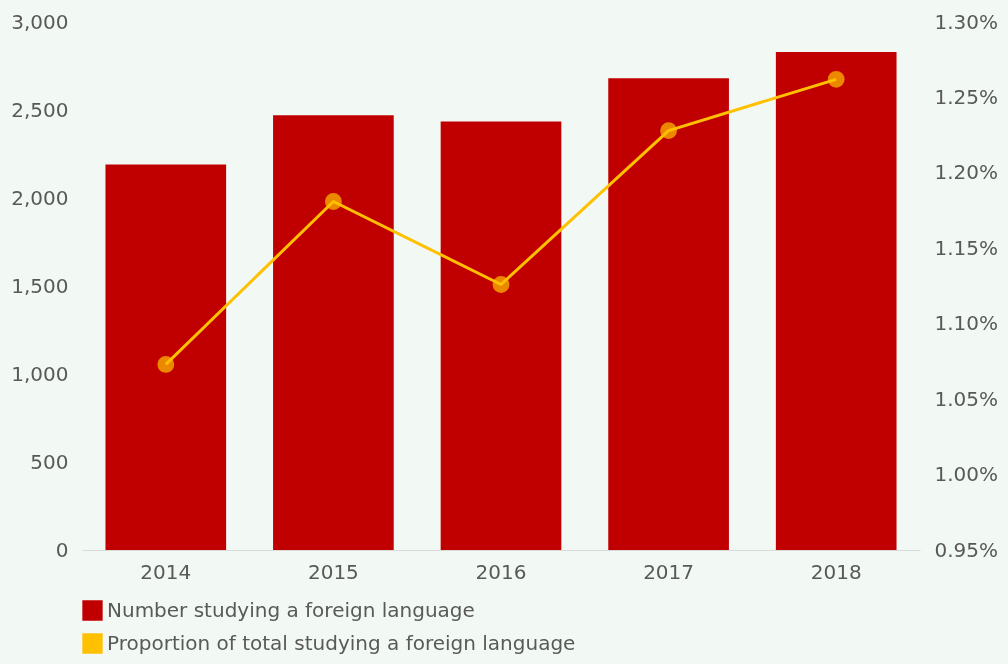 The image size is (1008, 664). I want to click on y2-tick-label: 1.05%, so click(966, 398).